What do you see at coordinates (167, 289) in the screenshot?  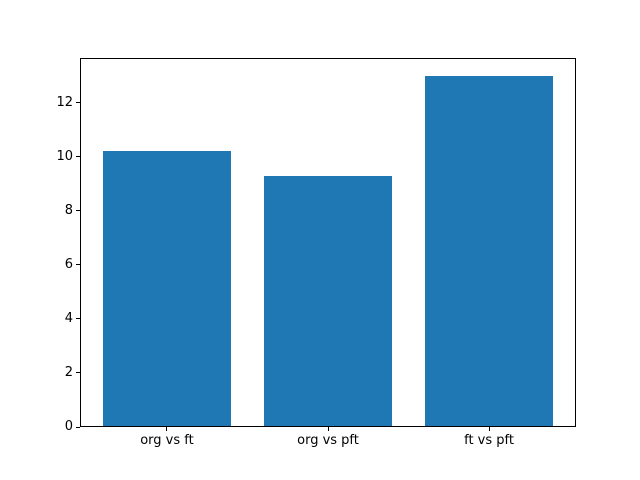 I see `bar-org-vs-ft` at bounding box center [167, 289].